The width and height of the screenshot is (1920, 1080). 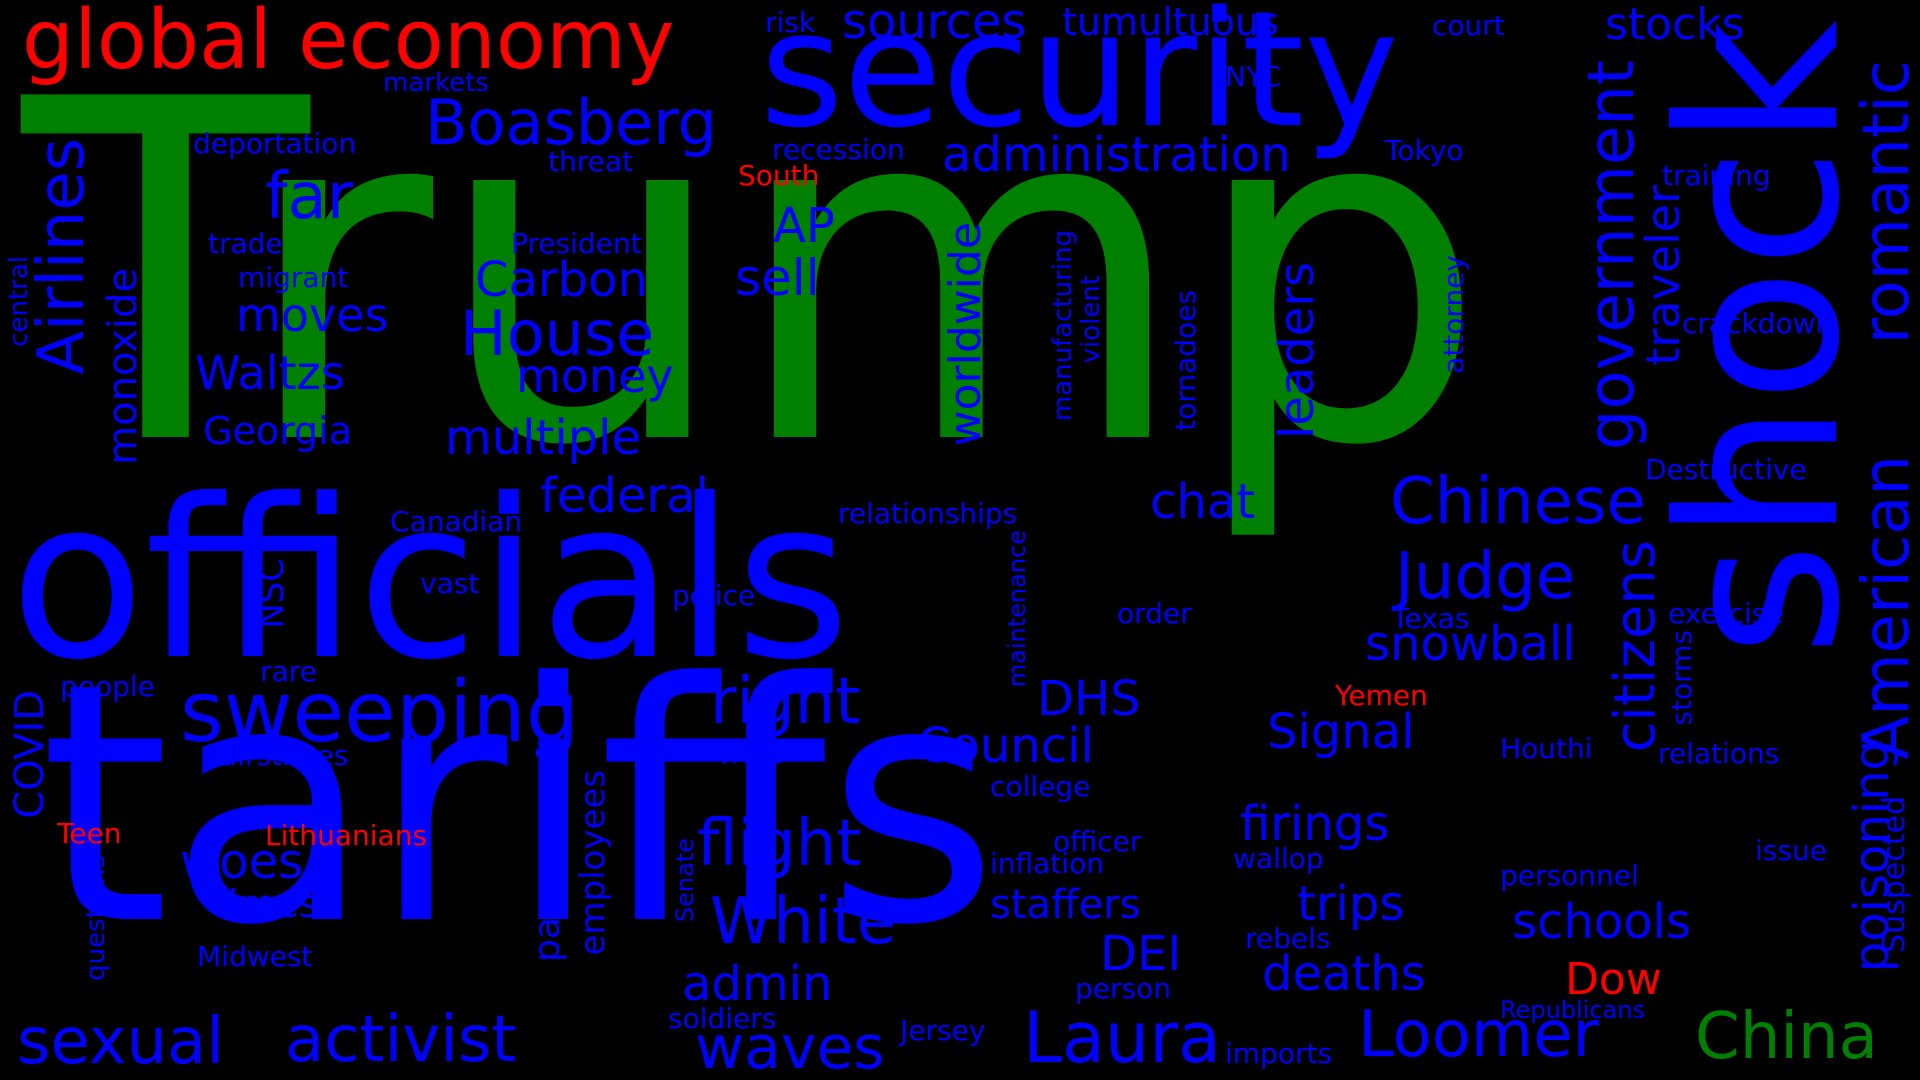 I want to click on word-worldwide: worldwide, so click(x=965, y=334).